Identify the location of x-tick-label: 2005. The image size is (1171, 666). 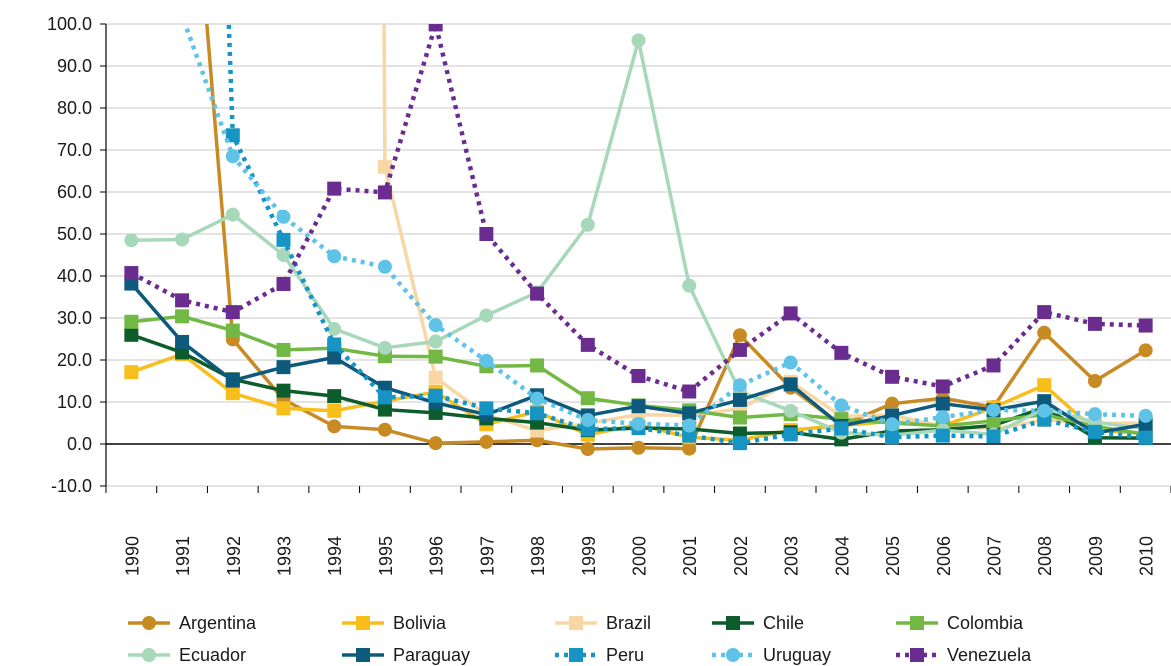
(893, 556).